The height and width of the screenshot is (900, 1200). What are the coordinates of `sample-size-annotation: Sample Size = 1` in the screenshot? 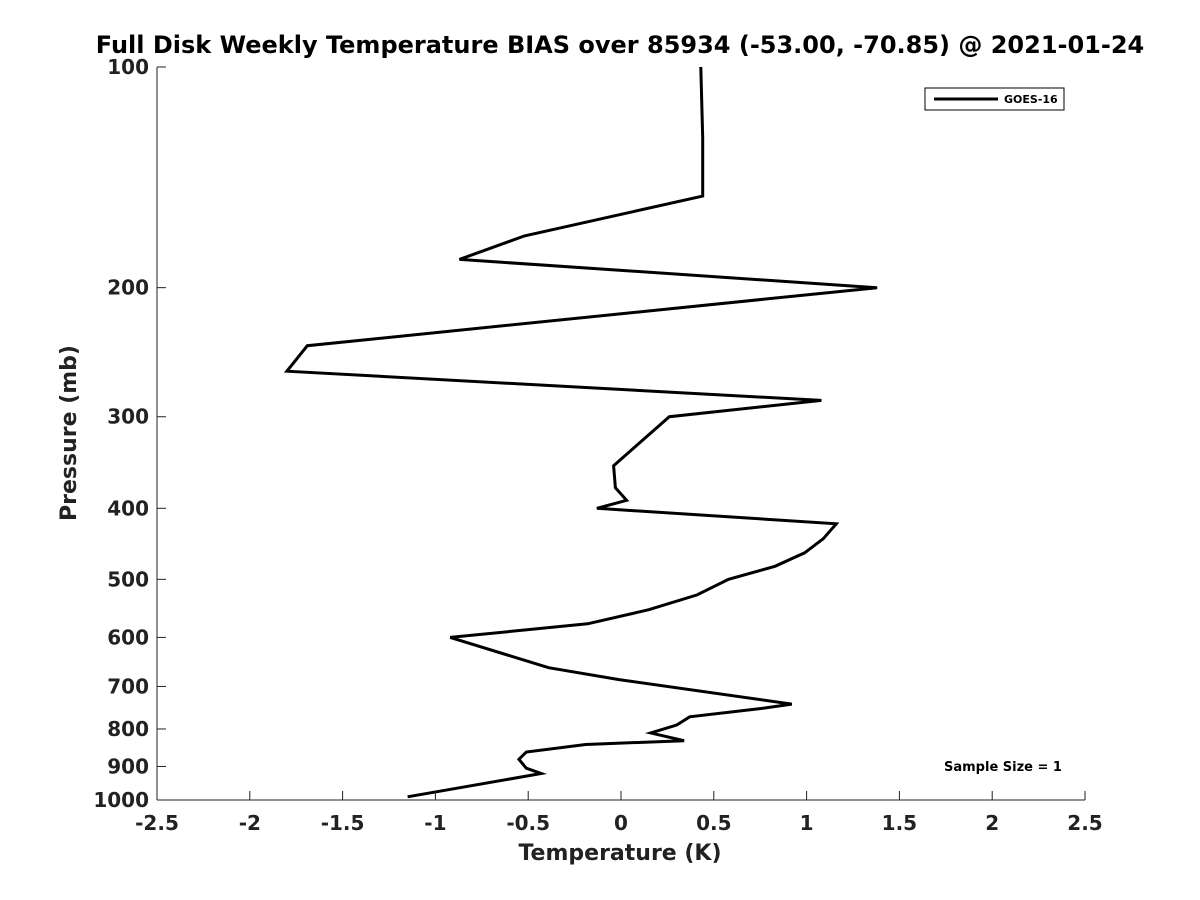 It's located at (1003, 767).